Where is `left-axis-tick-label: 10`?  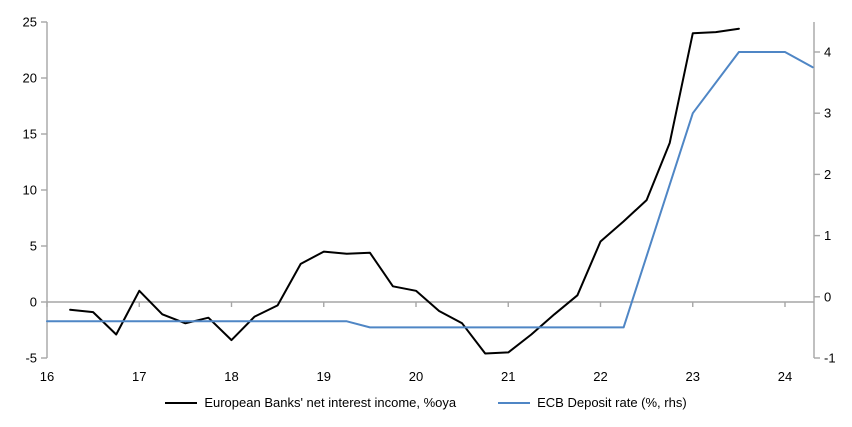
left-axis-tick-label: 10 is located at coordinates (30, 190).